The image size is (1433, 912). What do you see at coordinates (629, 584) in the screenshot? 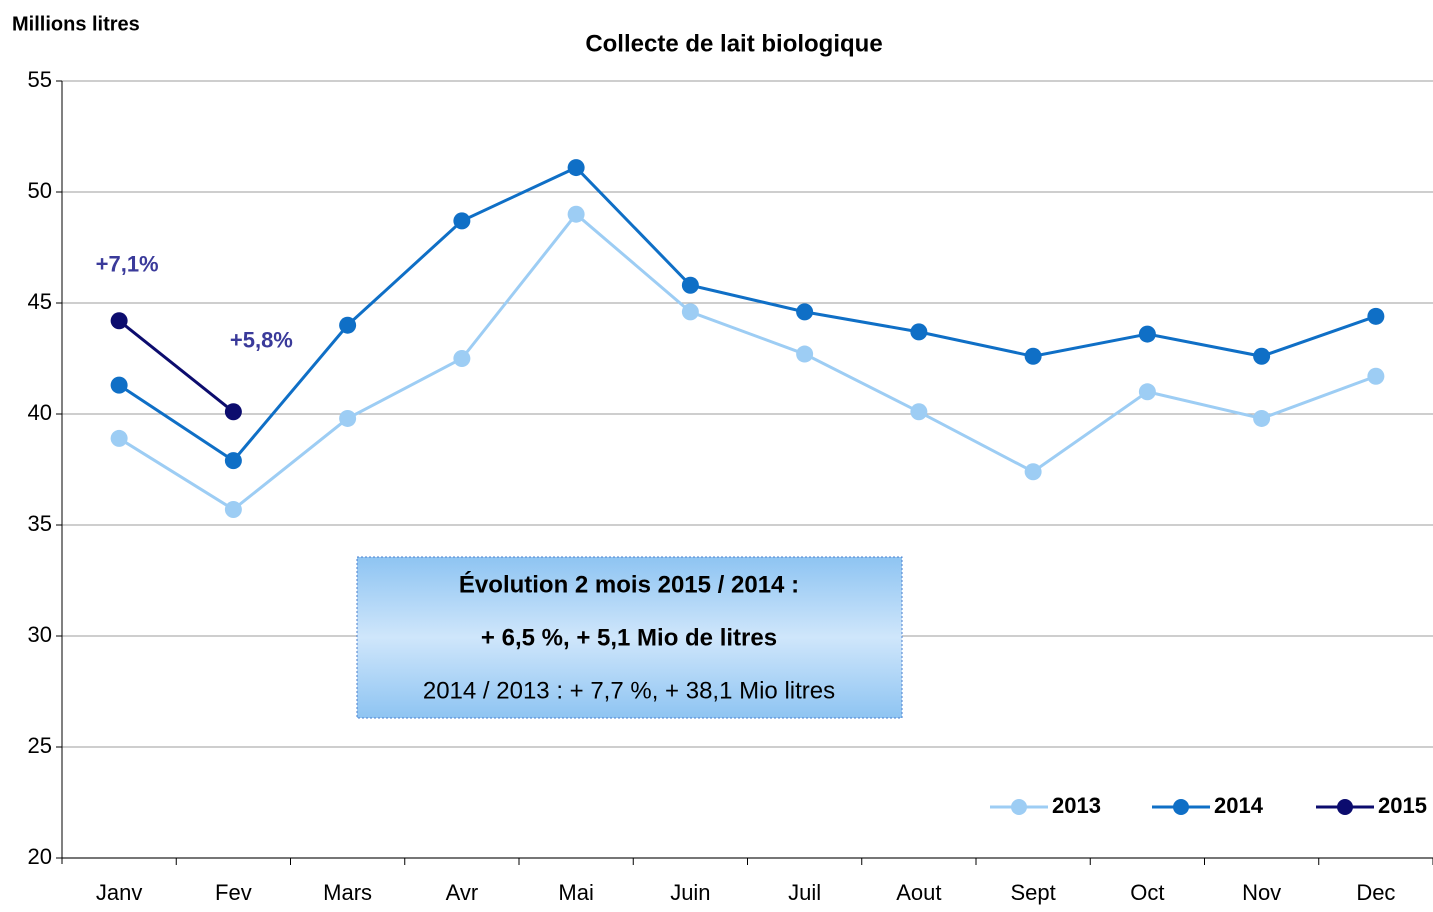
I see `text-box-line: Évolution 2 mois 2015 / 2014 :` at bounding box center [629, 584].